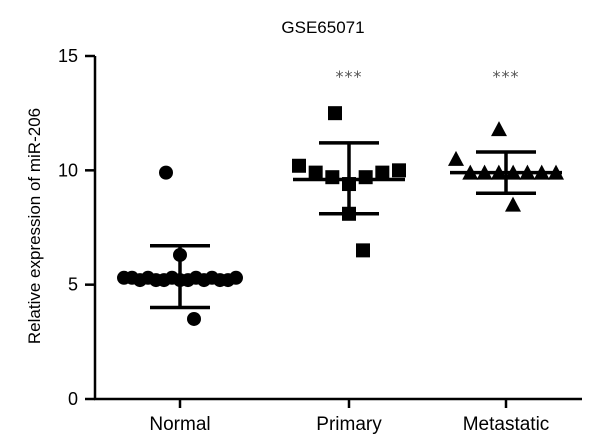 The height and width of the screenshot is (437, 597). I want to click on x-ticks: Normal Primary Metastatic, so click(349, 417).